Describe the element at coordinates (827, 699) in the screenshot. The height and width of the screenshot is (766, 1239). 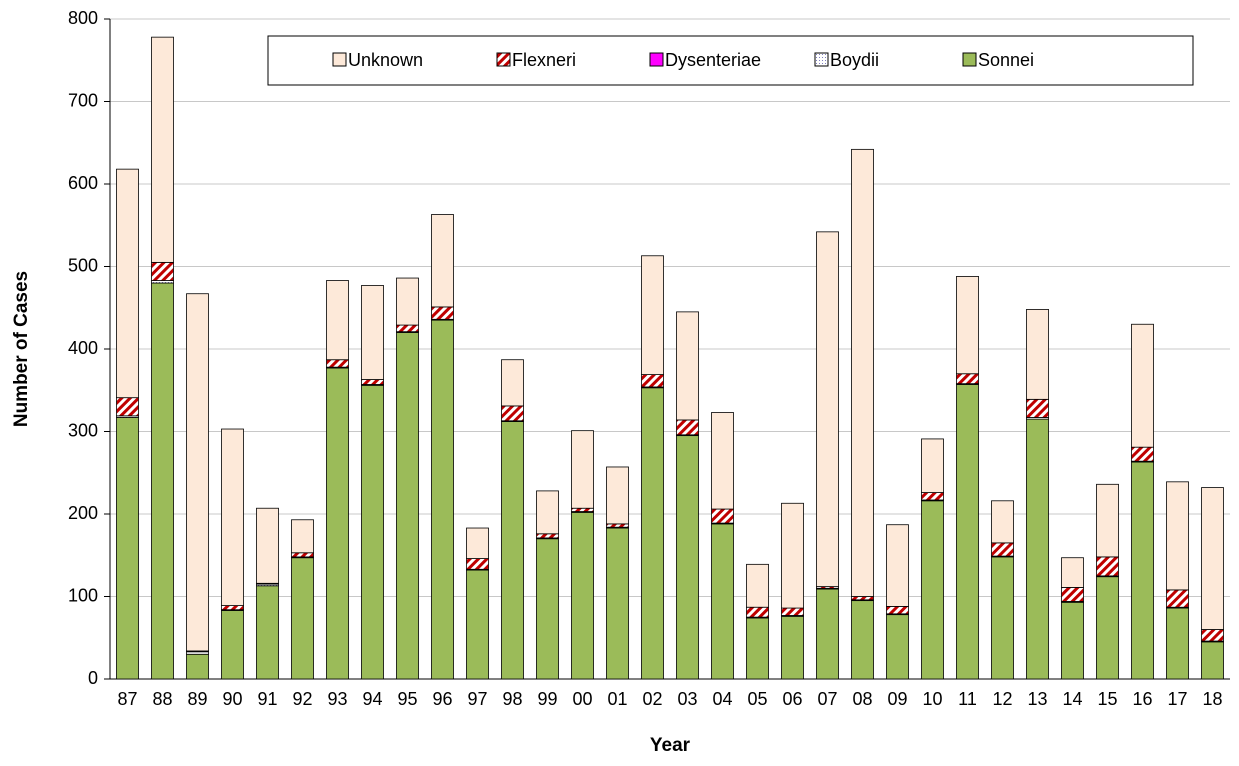
I see `x-tick-label: 07` at that location.